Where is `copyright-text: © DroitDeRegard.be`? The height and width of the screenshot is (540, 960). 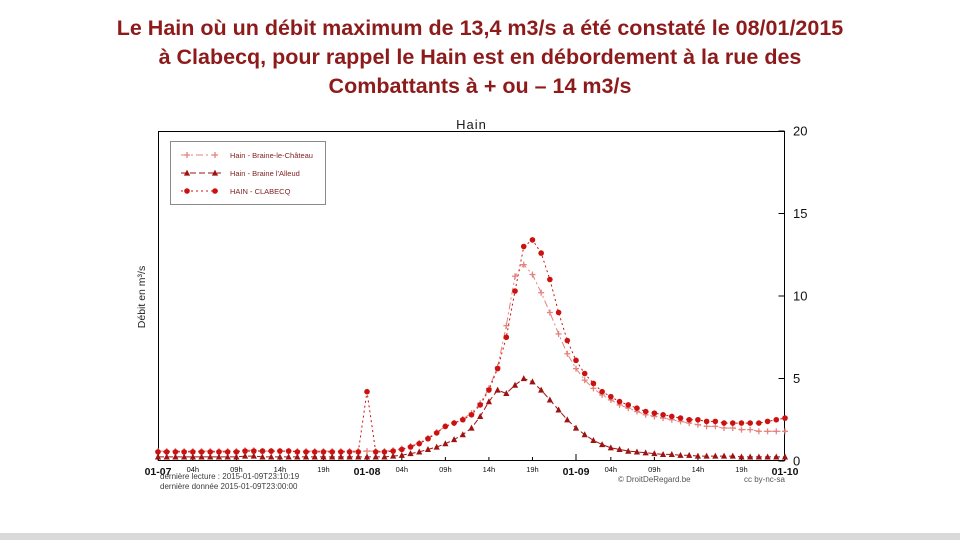
copyright-text: © DroitDeRegard.be is located at coordinates (654, 479).